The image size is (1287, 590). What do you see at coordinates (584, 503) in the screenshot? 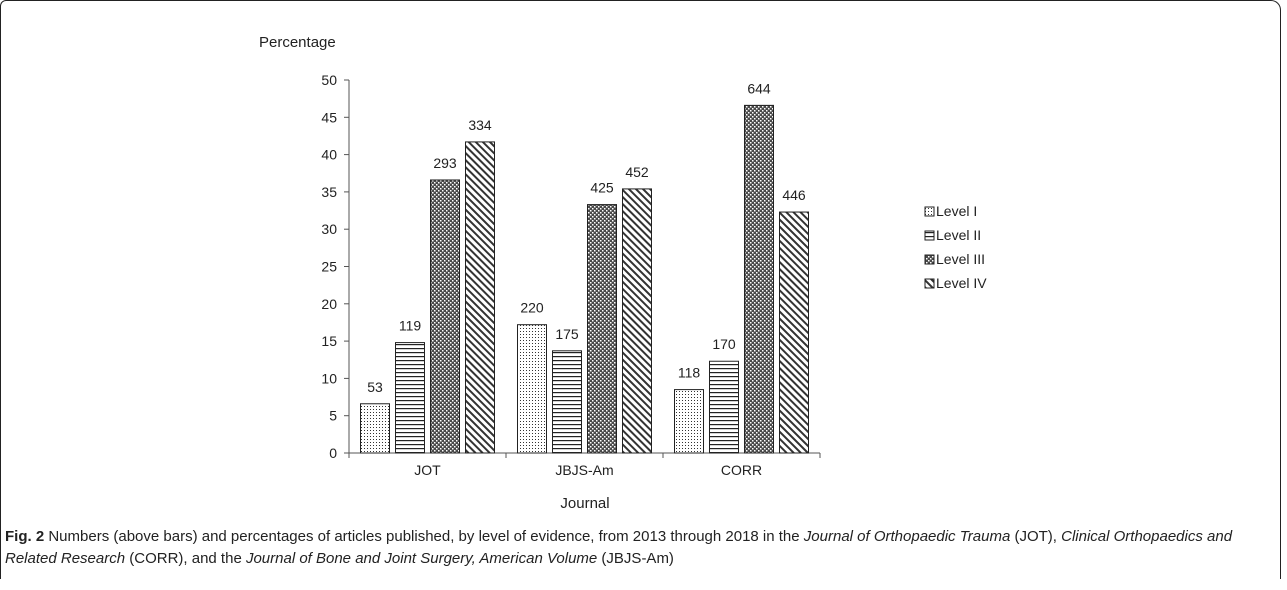
I see `x-axis-title: Journal` at bounding box center [584, 503].